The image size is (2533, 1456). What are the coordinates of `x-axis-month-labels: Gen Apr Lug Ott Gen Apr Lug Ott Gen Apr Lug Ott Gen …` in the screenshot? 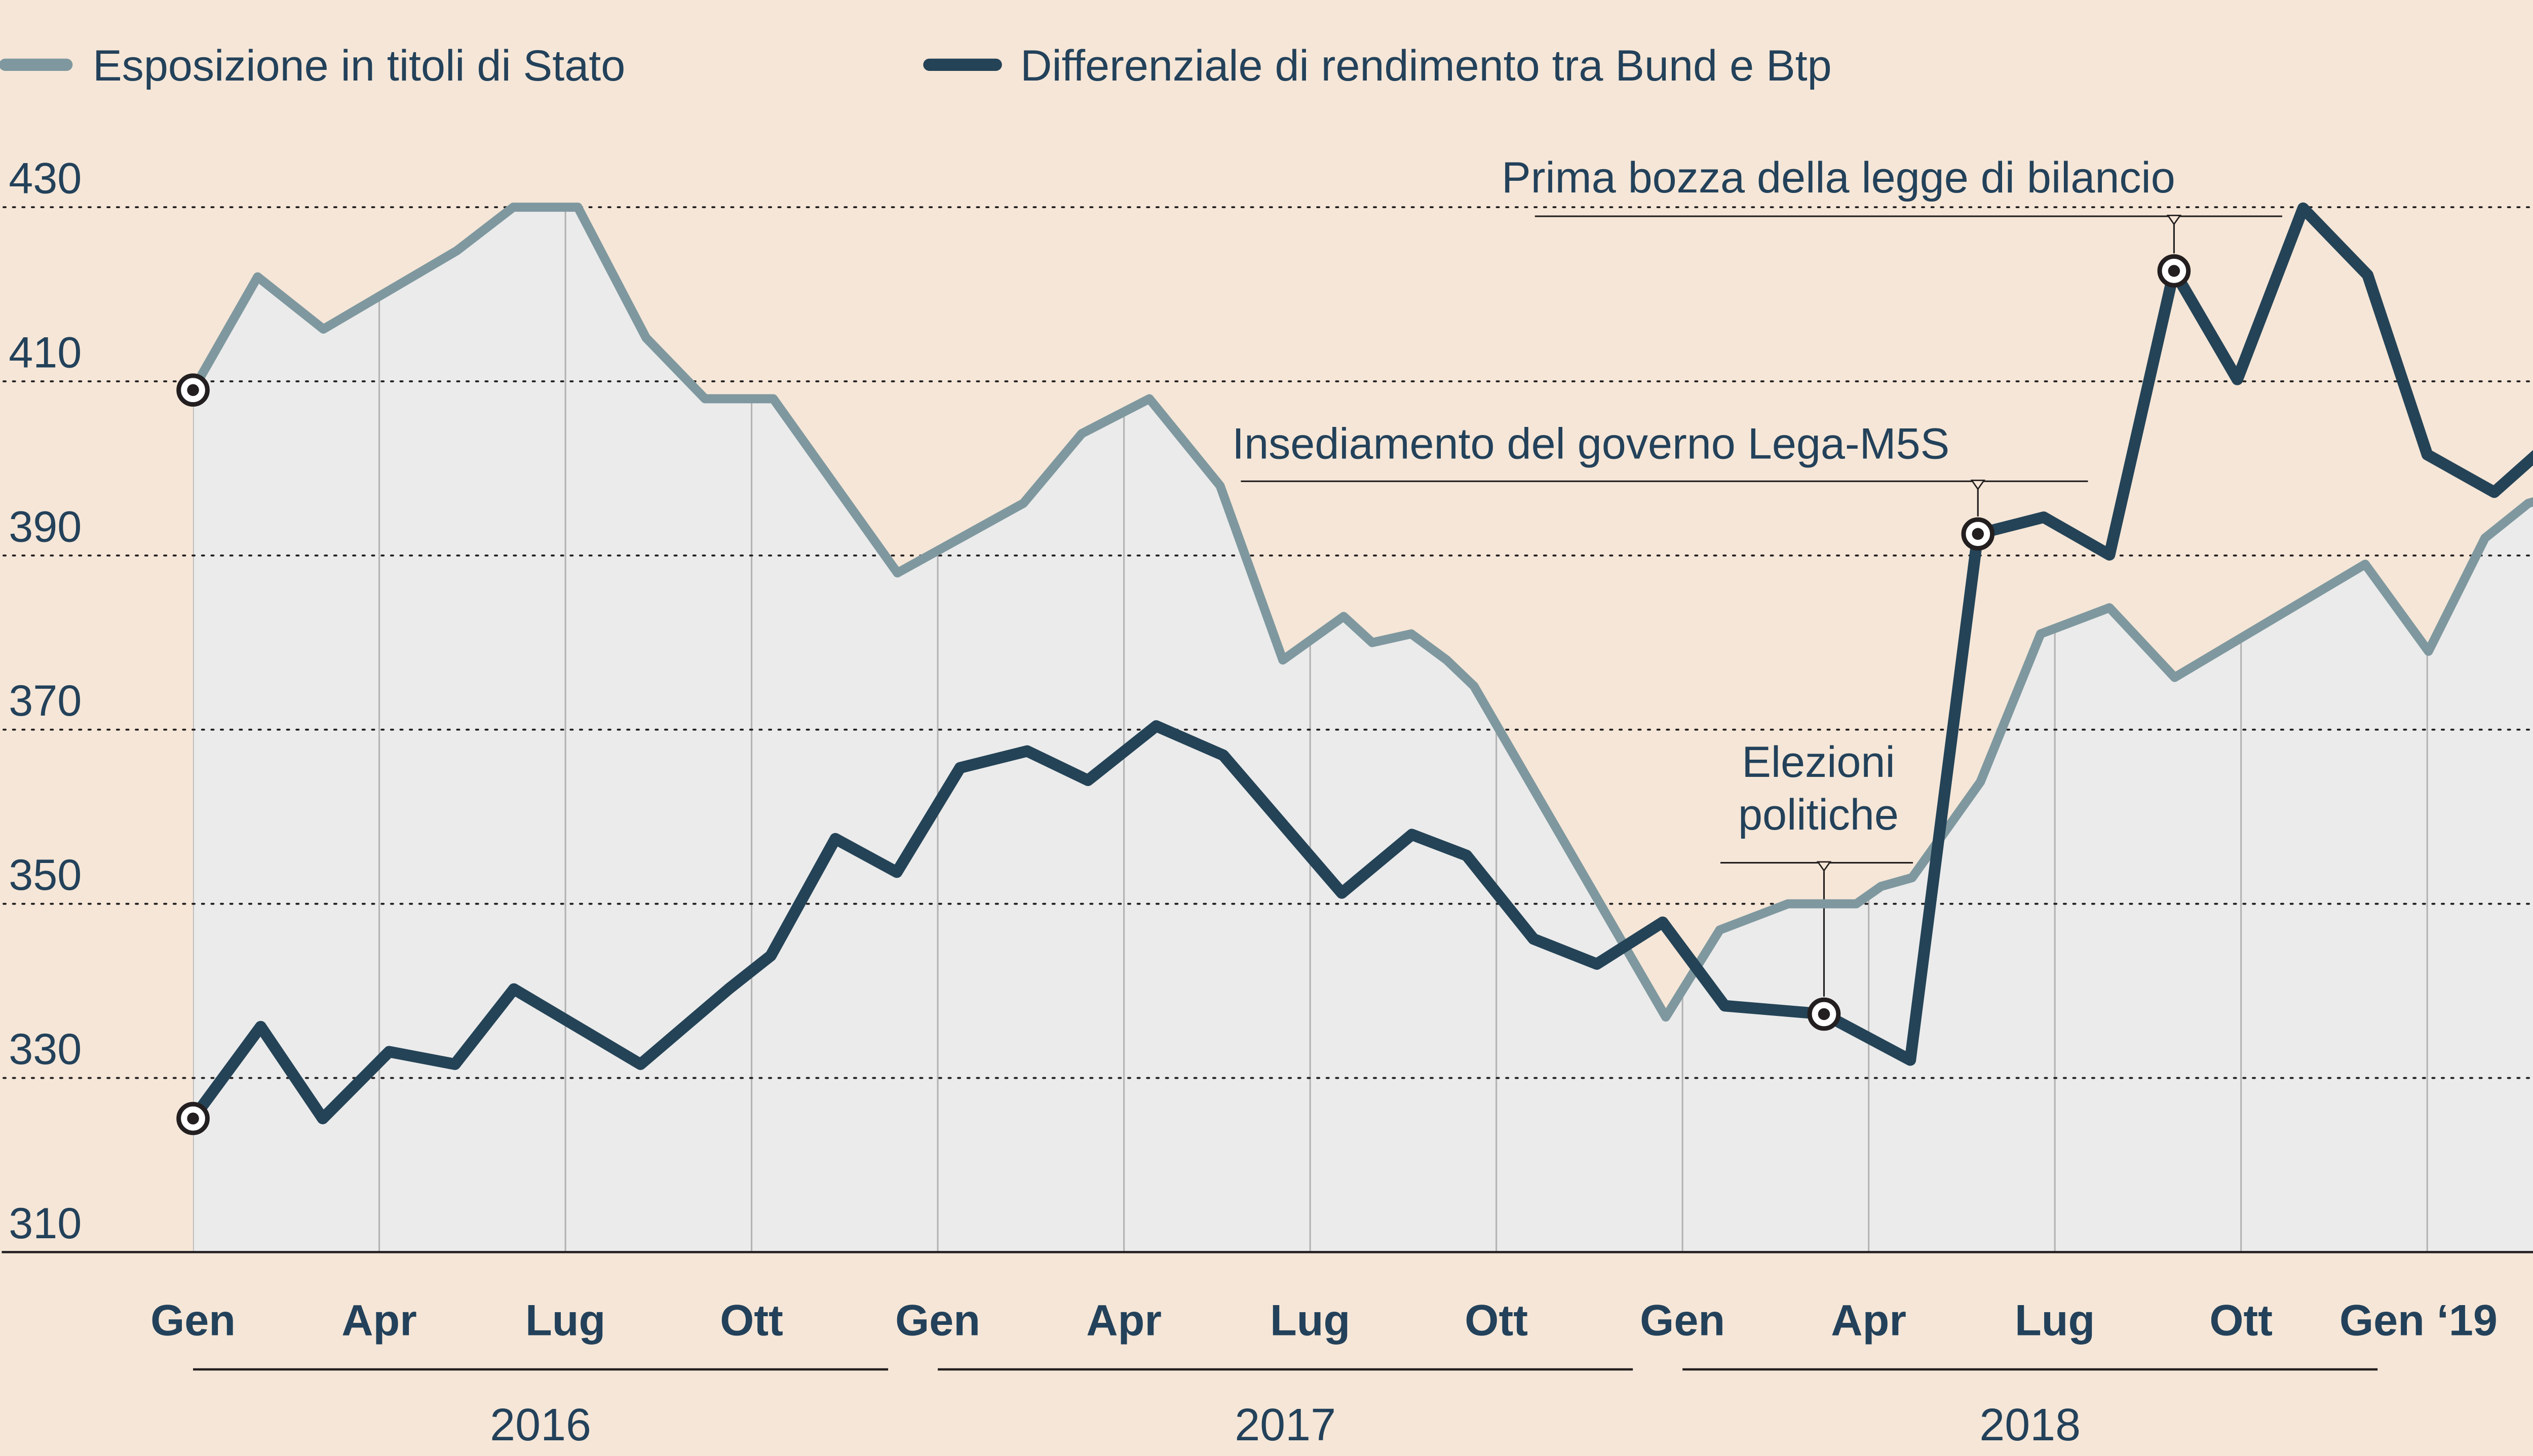 It's located at (1324, 1320).